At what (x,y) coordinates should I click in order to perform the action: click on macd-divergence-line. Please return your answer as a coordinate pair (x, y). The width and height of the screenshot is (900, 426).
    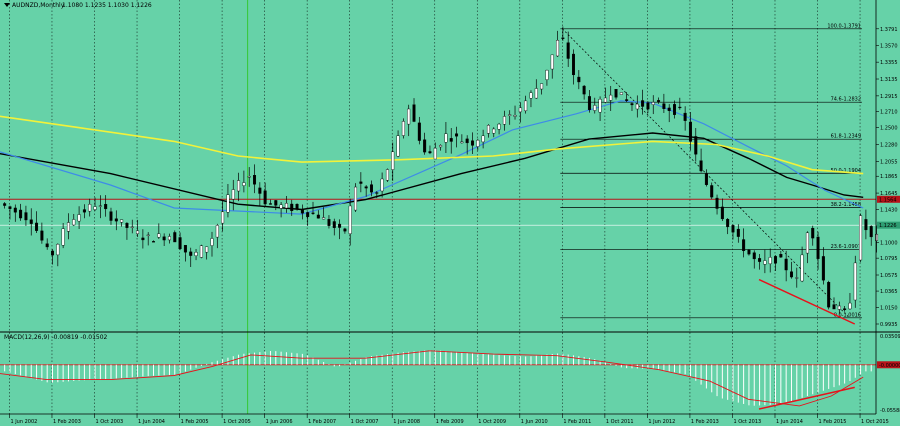
    Looking at the image, I should click on (806, 398).